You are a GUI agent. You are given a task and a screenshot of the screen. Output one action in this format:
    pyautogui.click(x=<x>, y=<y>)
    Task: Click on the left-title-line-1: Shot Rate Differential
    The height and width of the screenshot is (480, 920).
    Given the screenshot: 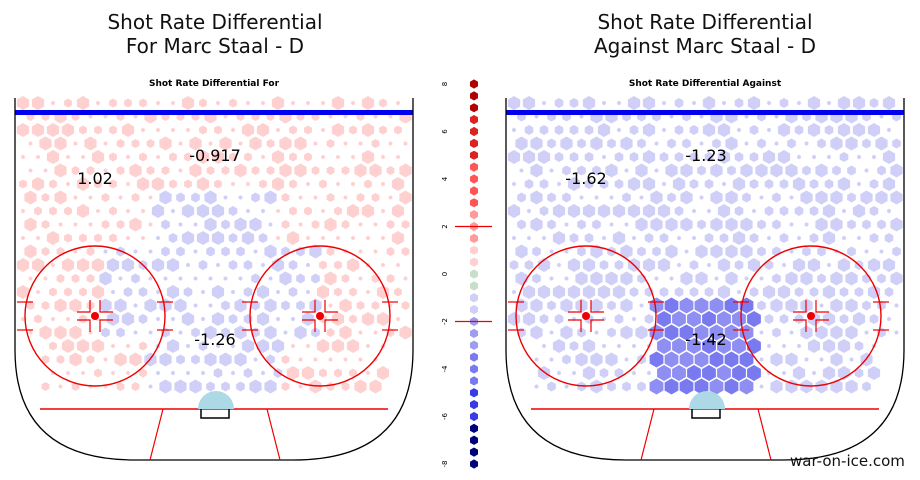 What is the action you would take?
    pyautogui.click(x=215, y=22)
    